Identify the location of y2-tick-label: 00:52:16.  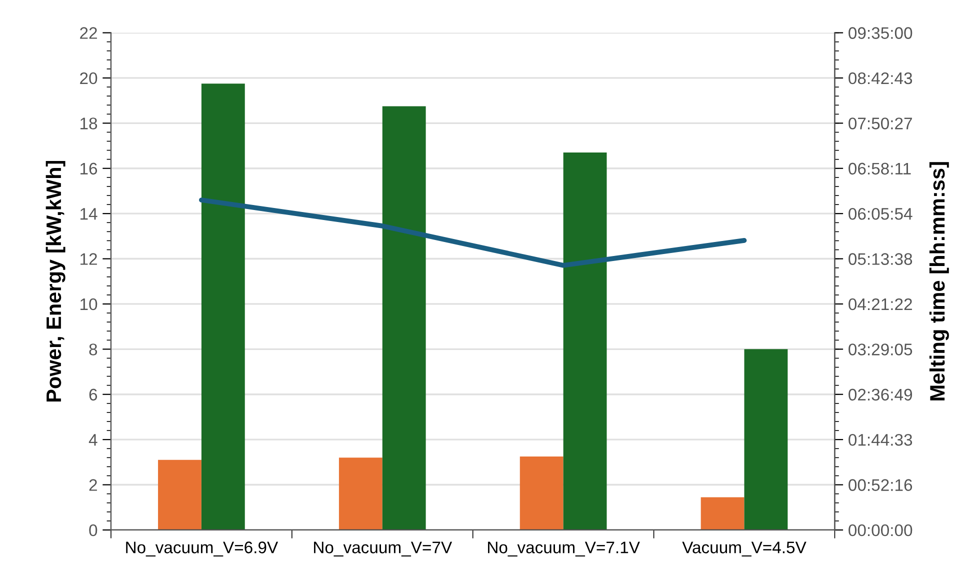
(880, 485).